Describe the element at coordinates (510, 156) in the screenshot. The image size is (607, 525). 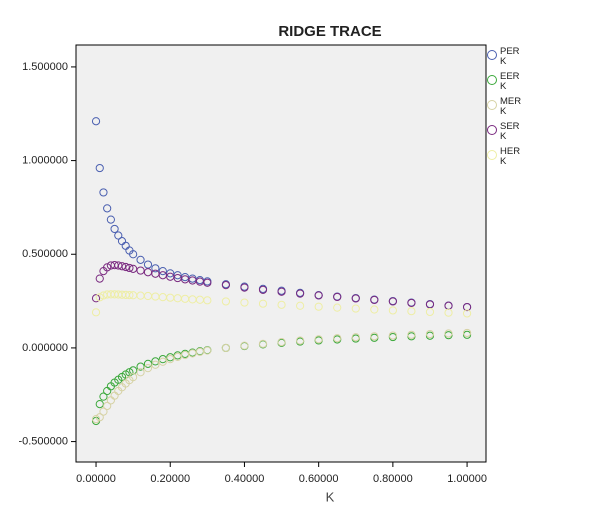
I see `legend-label: HER K` at that location.